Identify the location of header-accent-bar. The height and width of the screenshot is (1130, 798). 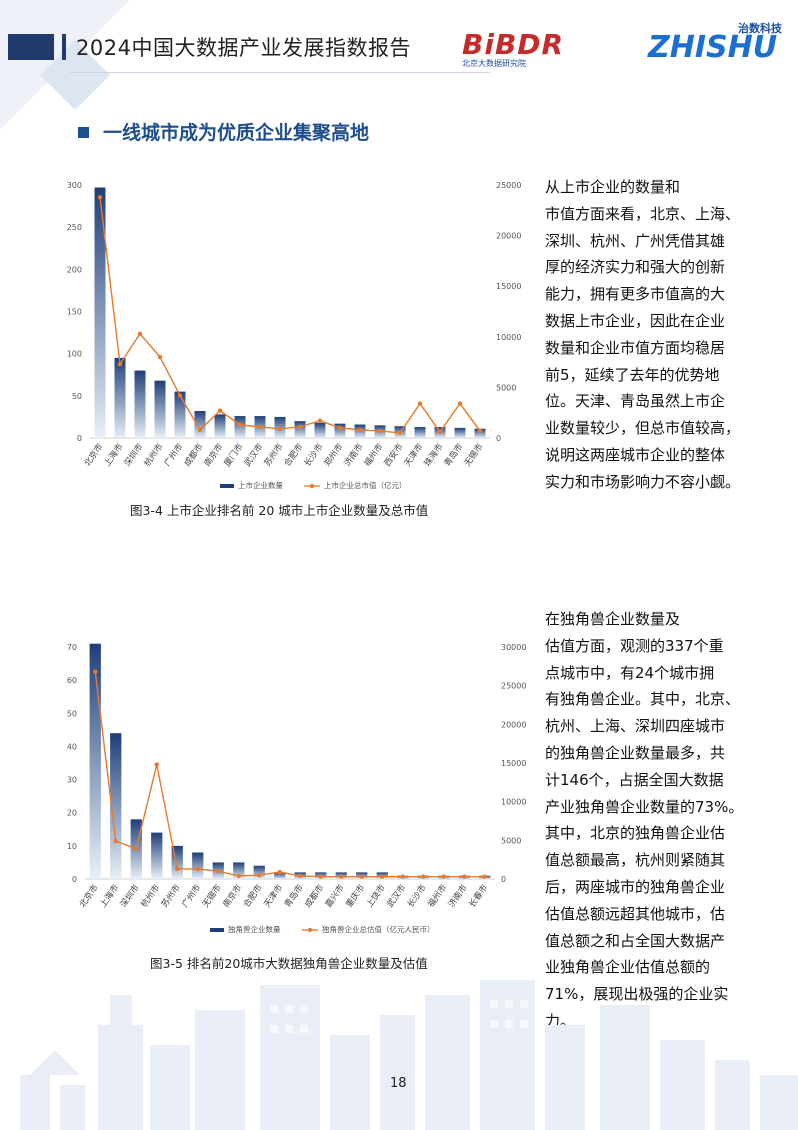
(31, 47).